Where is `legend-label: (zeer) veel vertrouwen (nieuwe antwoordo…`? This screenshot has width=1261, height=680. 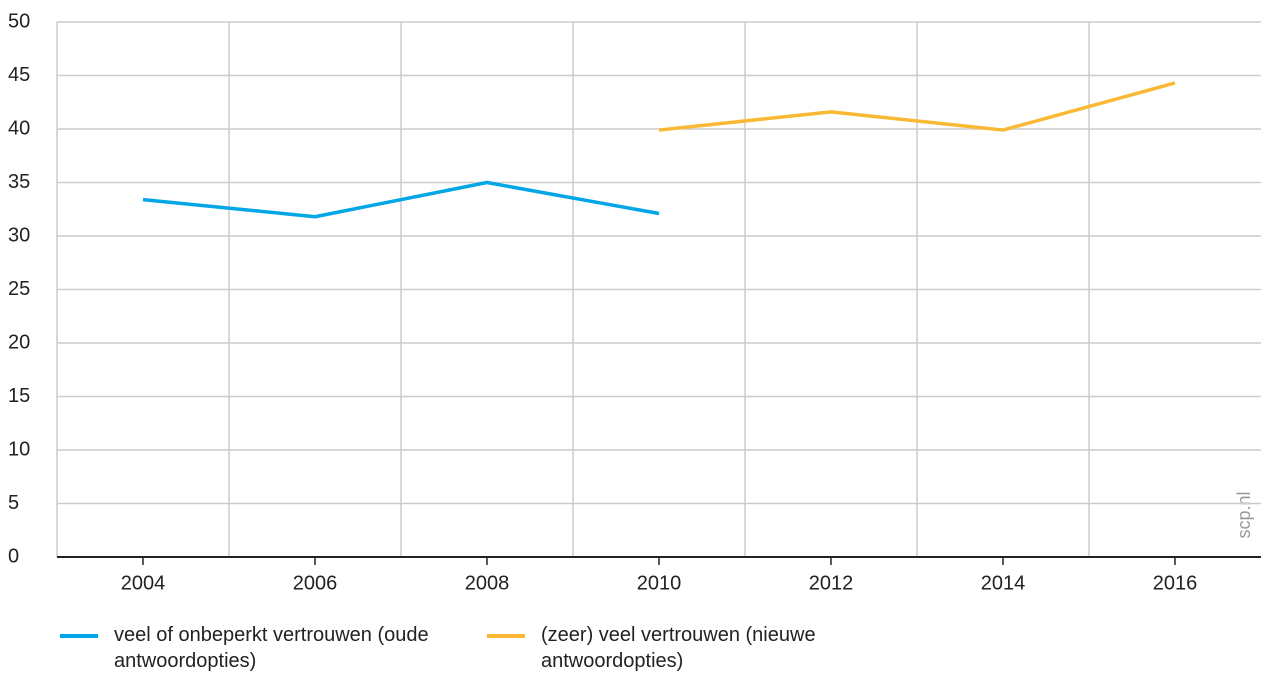 legend-label: (zeer) veel vertrouwen (nieuwe antwoordo… is located at coordinates (678, 648).